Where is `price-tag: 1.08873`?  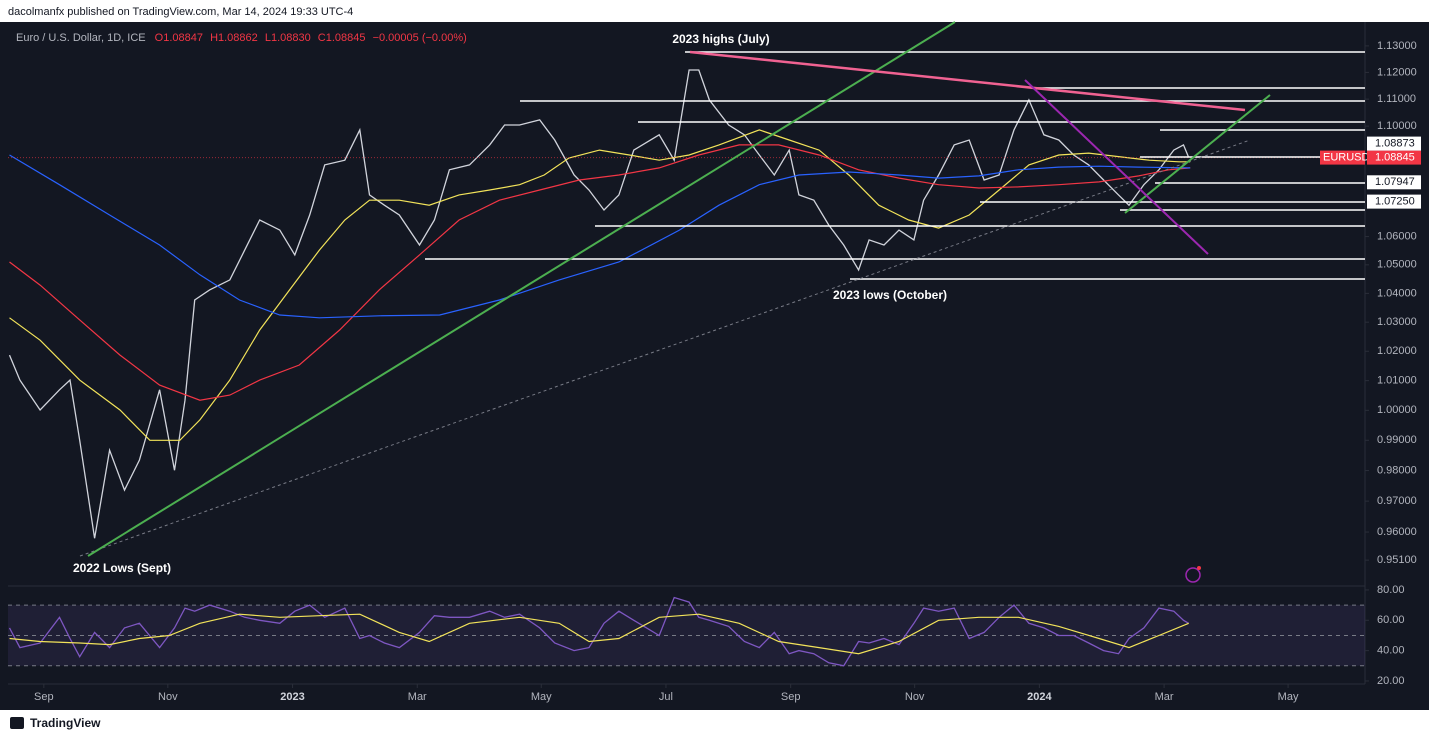 price-tag: 1.08873 is located at coordinates (1395, 144).